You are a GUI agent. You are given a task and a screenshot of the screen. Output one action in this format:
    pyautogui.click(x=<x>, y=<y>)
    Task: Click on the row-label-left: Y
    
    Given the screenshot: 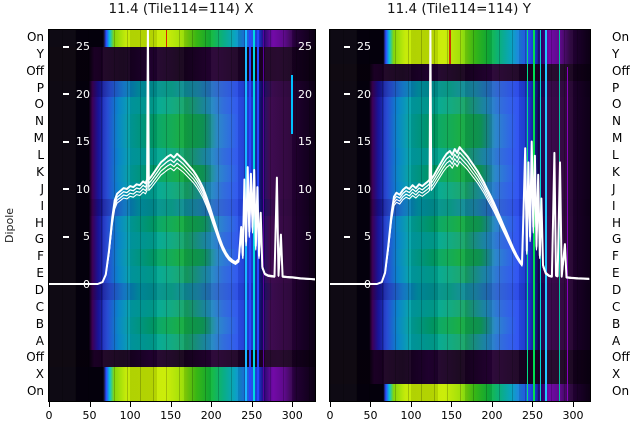 What is the action you would take?
    pyautogui.click(x=40, y=53)
    